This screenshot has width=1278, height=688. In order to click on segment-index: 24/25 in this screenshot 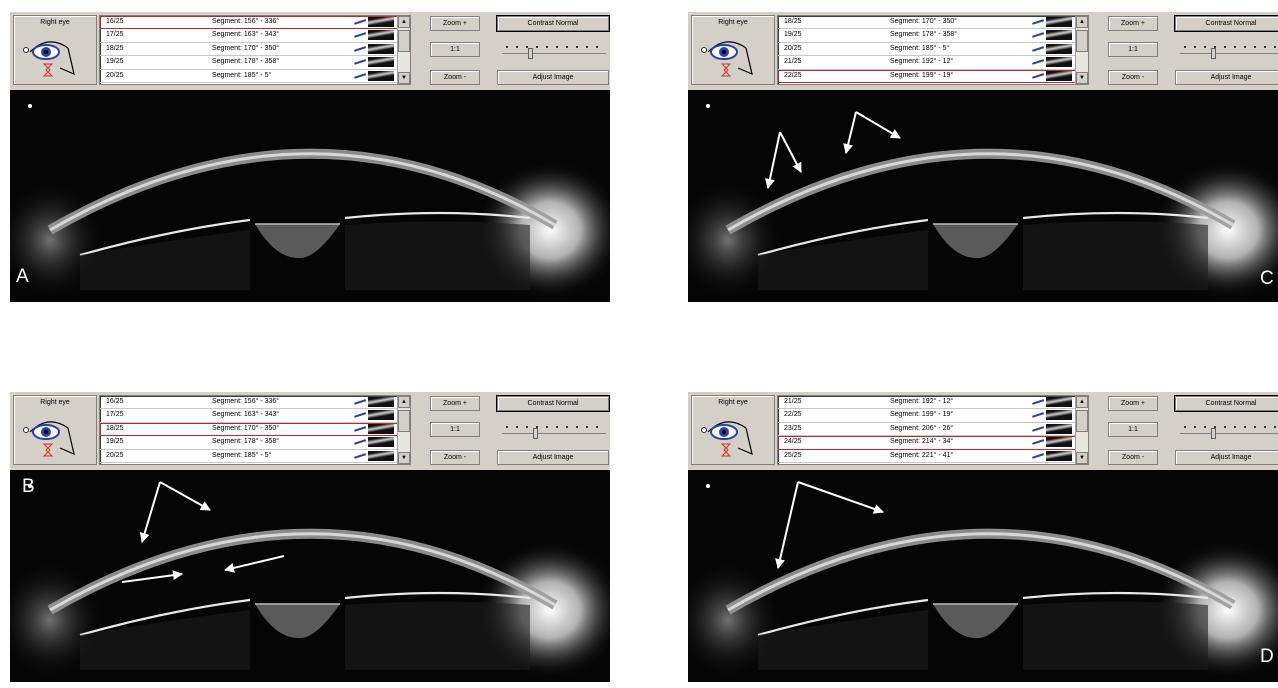, I will do `click(793, 442)`.